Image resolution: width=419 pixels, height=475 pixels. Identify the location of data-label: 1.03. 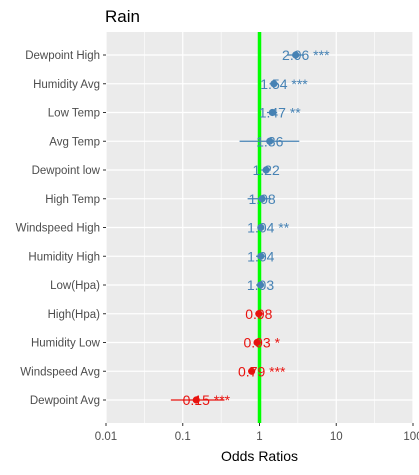
(260, 285).